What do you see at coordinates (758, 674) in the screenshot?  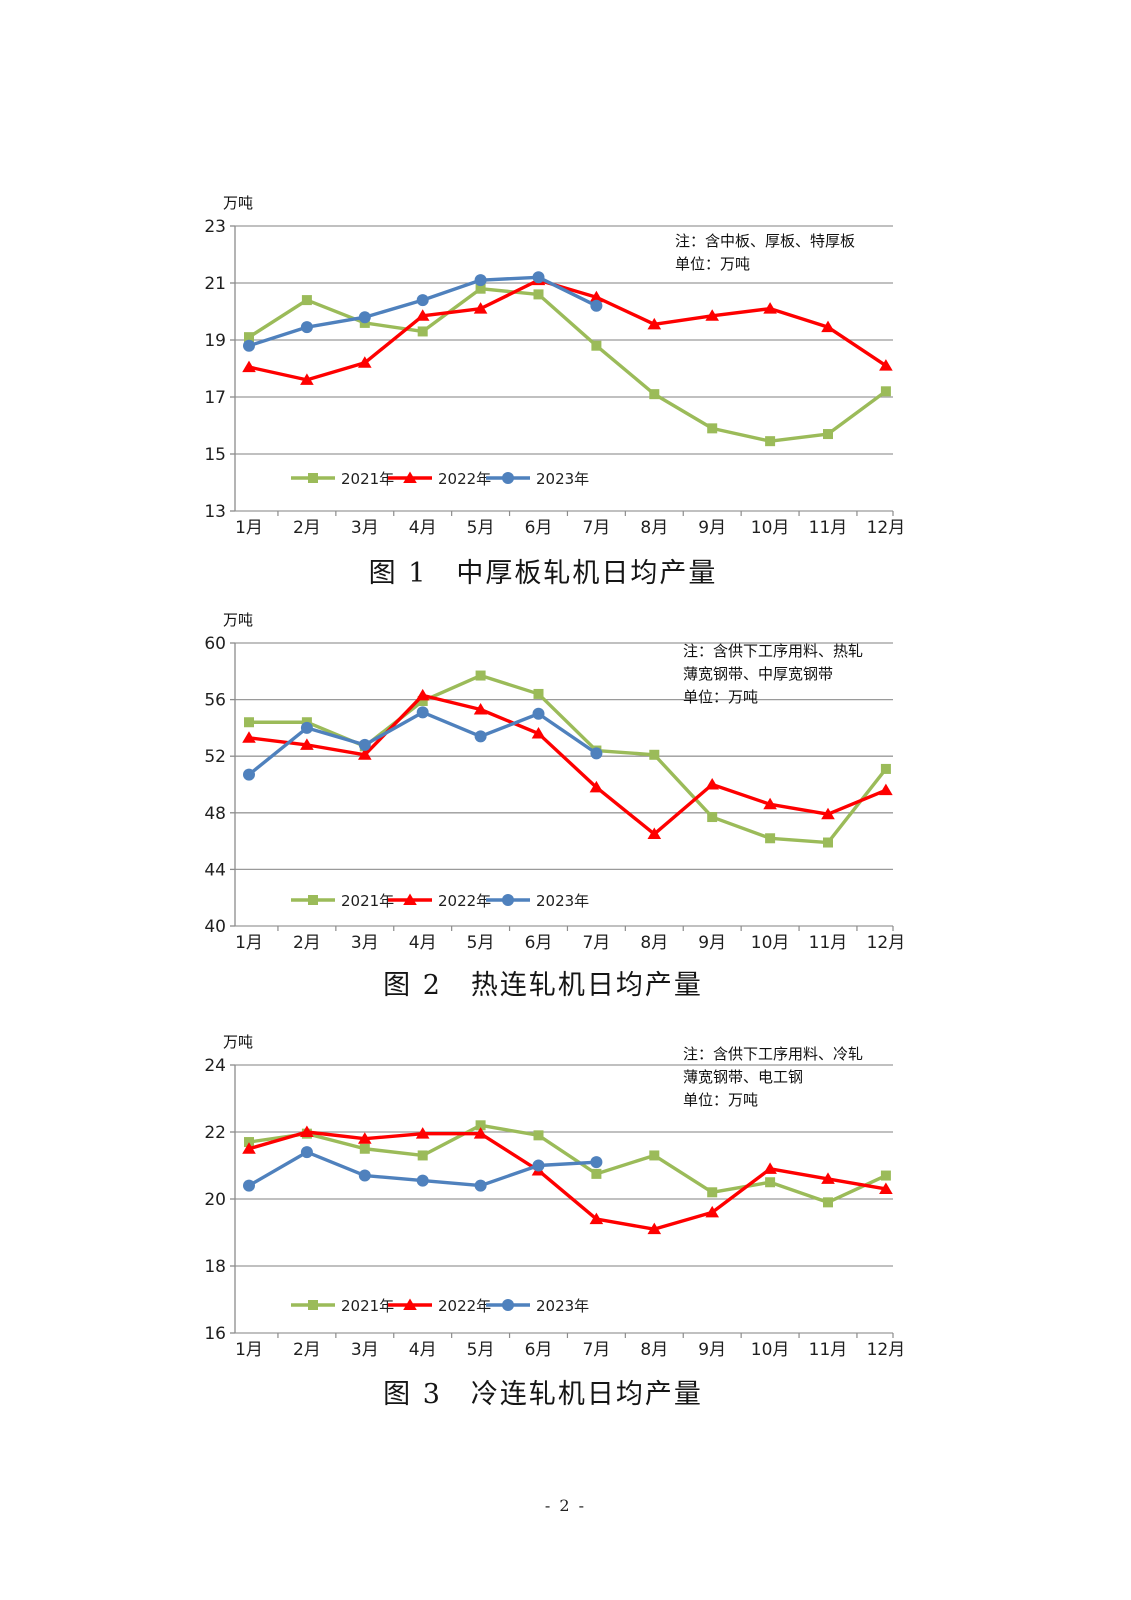 I see `chart-note-line: 薄宽钢带、中厚宽钢带` at bounding box center [758, 674].